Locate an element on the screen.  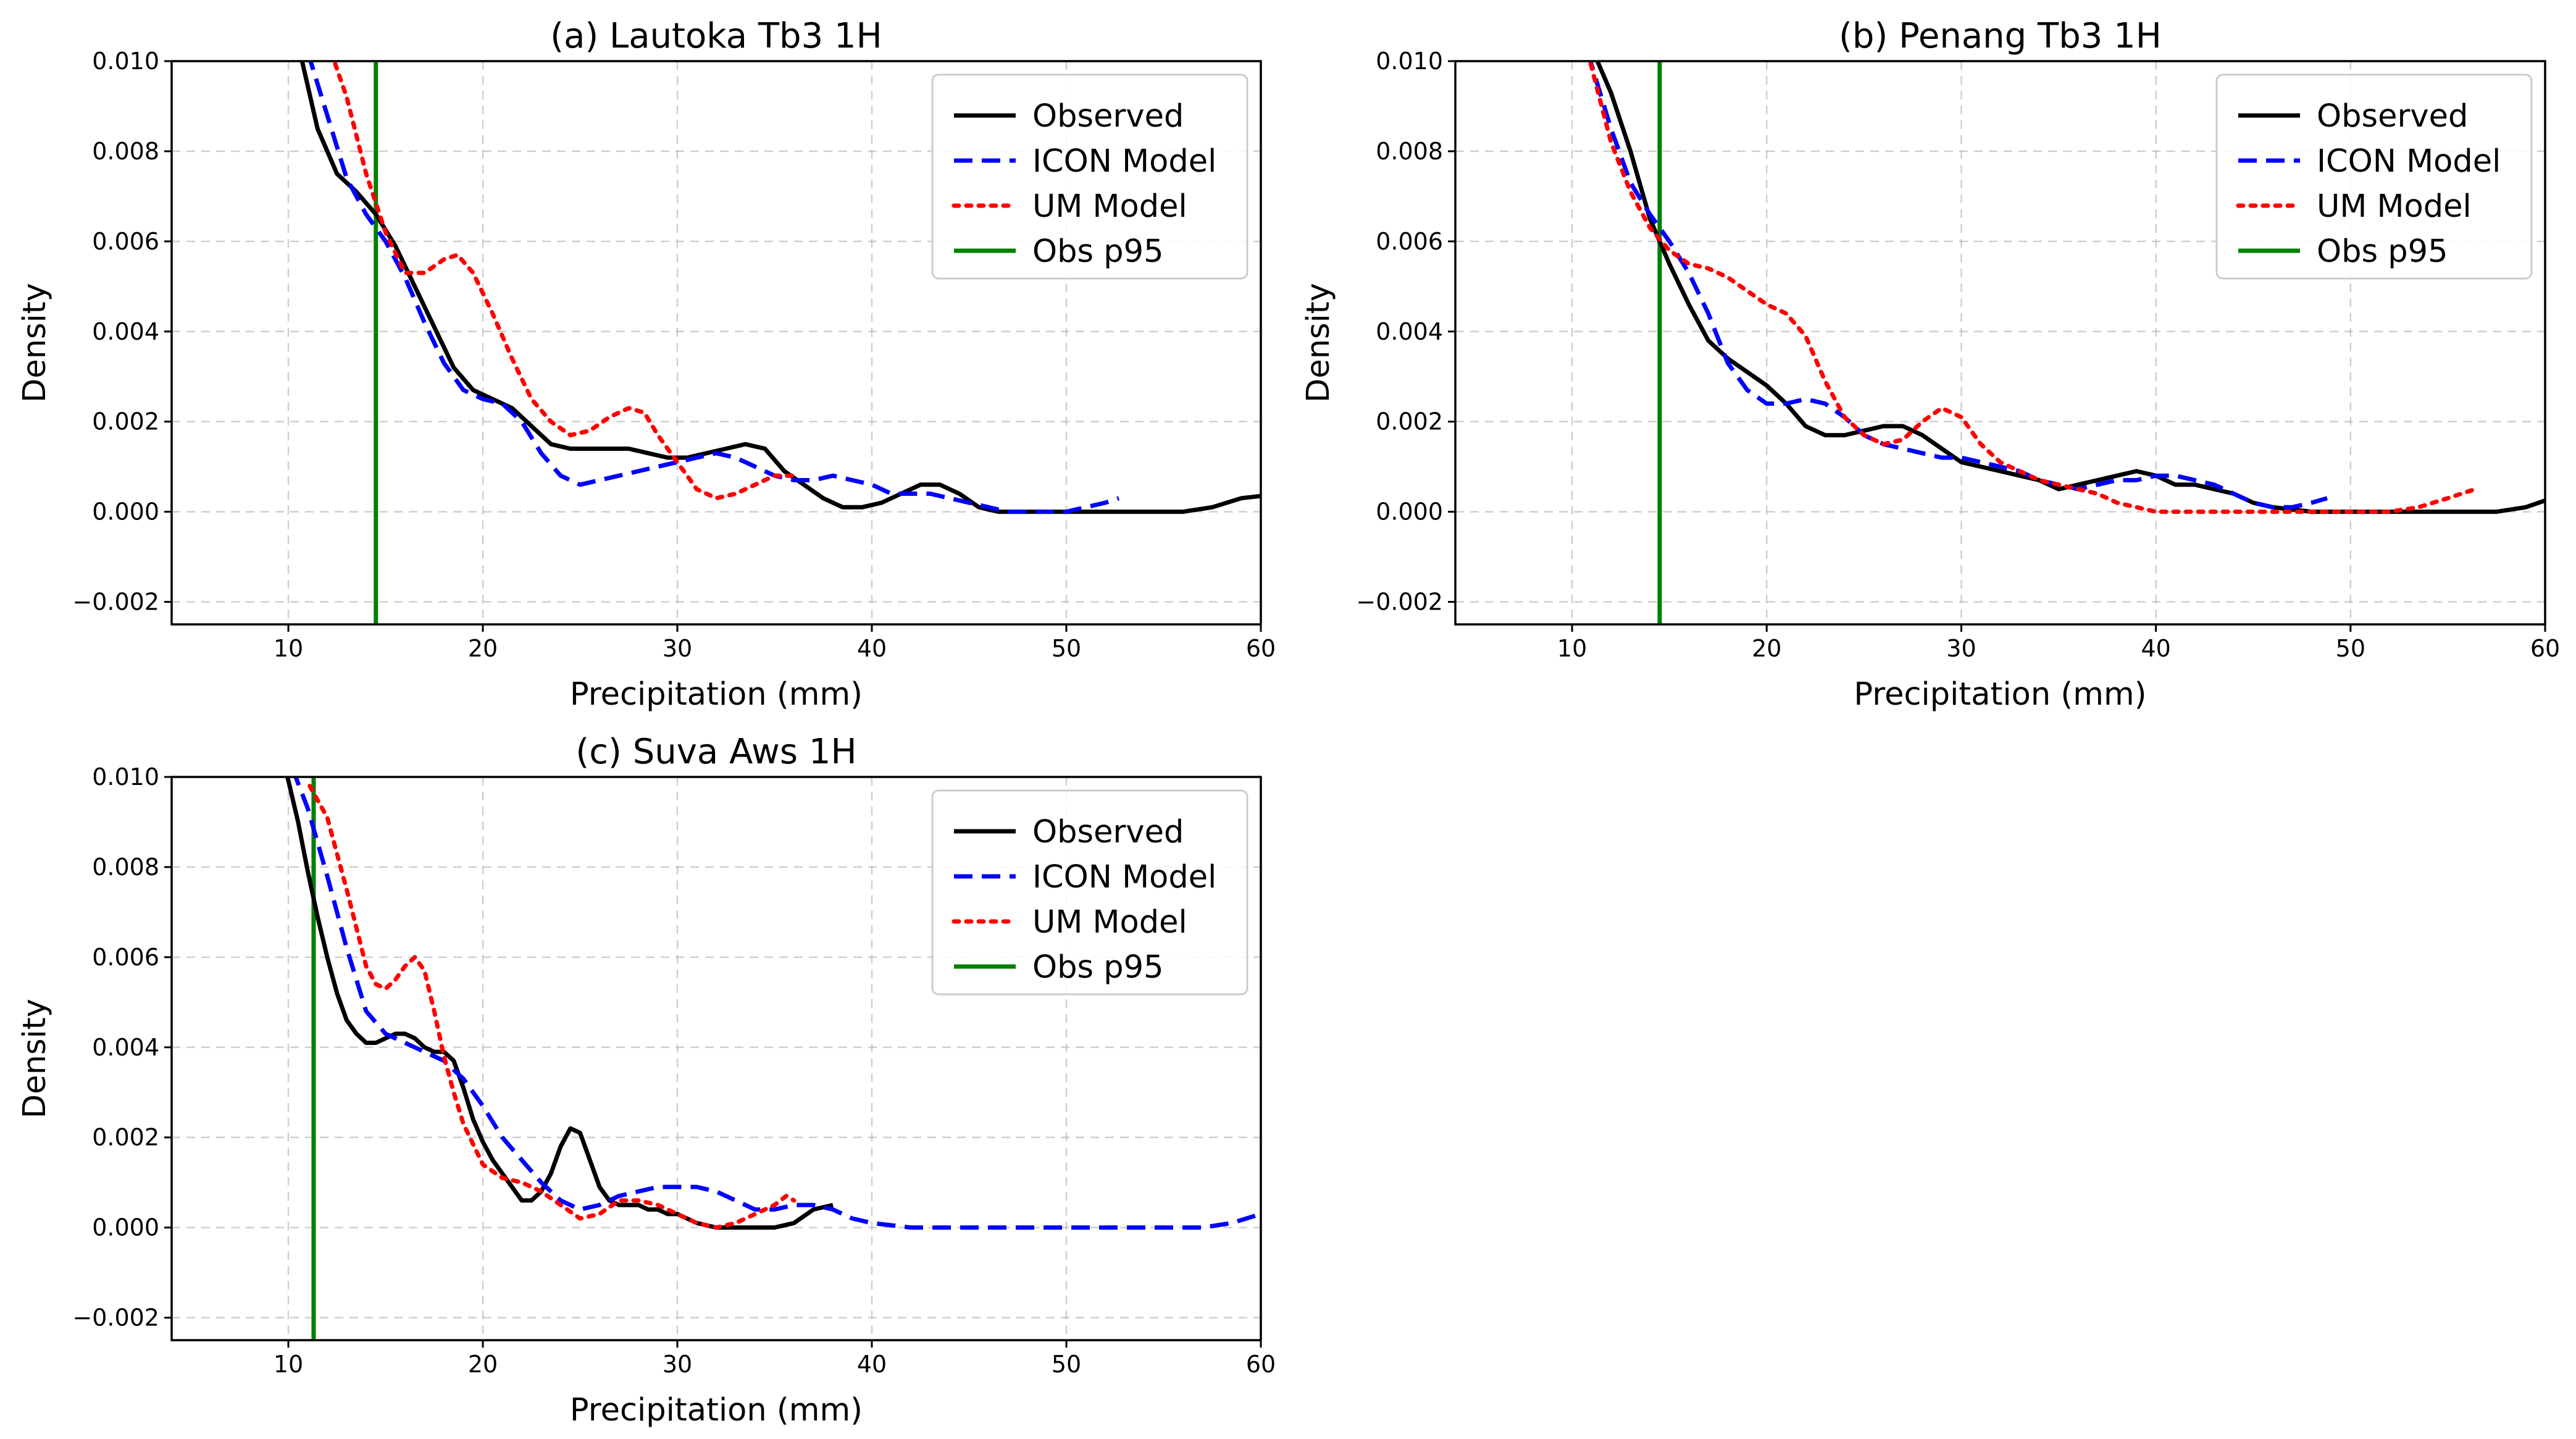
chart-title: (b) Penang Tb3 1H is located at coordinates (2000, 36).